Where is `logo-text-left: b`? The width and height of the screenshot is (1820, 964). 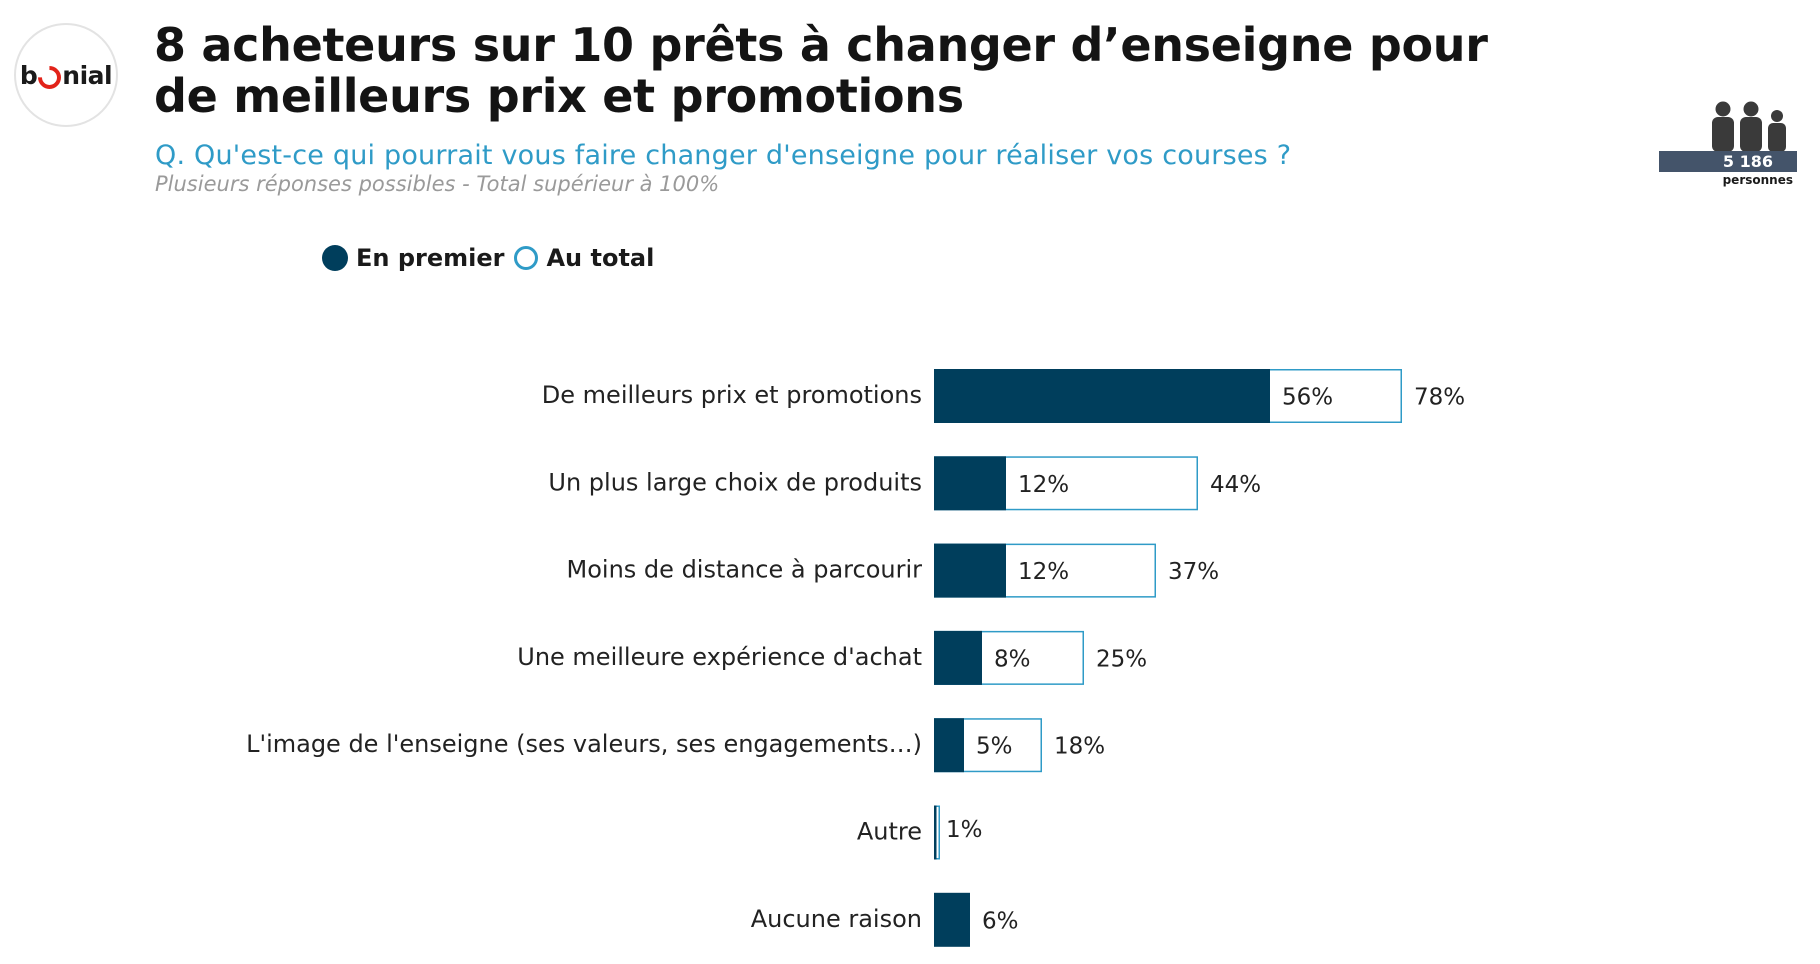
logo-text-left: b is located at coordinates (28, 75).